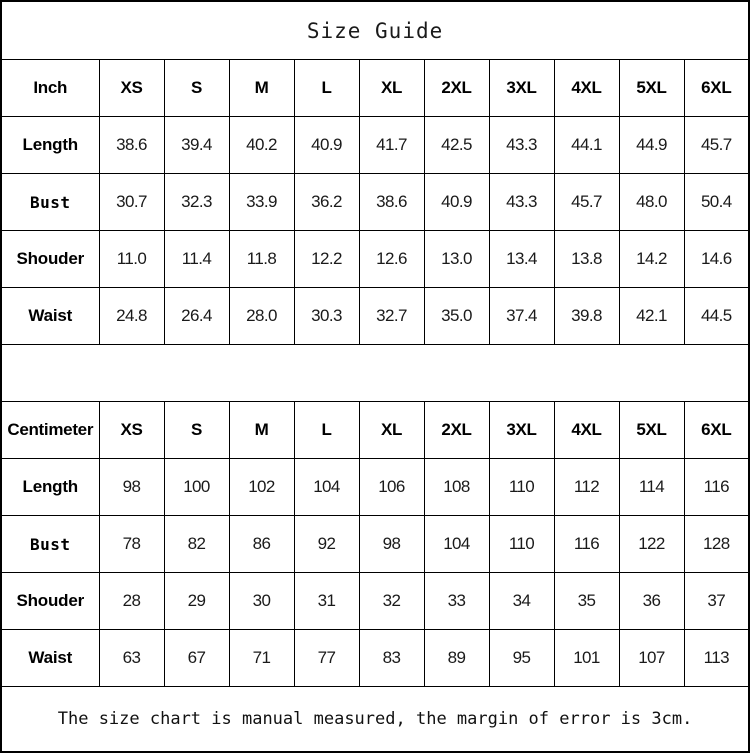 The image size is (750, 753). Describe the element at coordinates (456, 487) in the screenshot. I see `measure-value: 108` at that location.